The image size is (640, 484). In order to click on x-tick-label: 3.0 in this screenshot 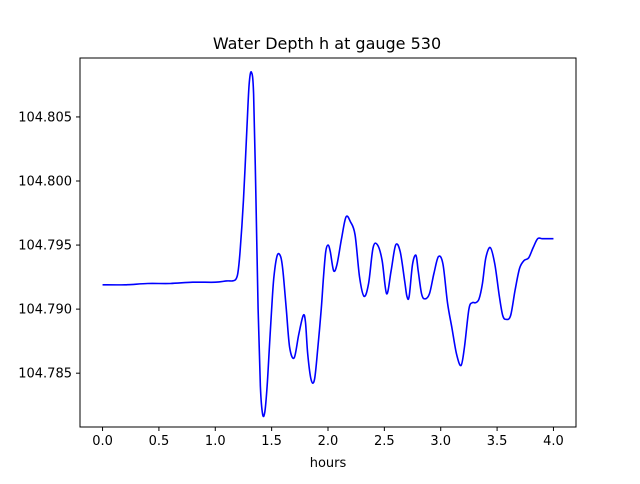, I will do `click(440, 441)`.